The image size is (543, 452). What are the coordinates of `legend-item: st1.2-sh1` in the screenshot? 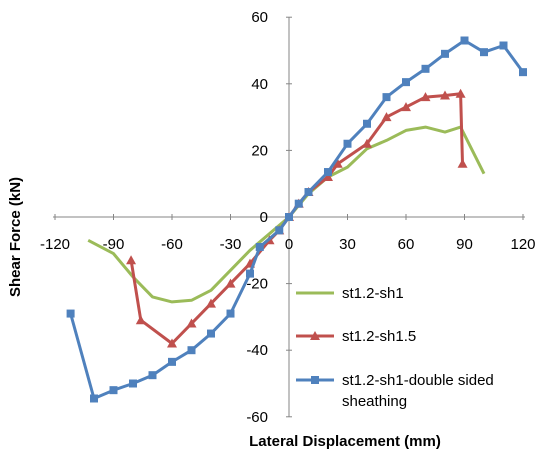 It's located at (350, 293).